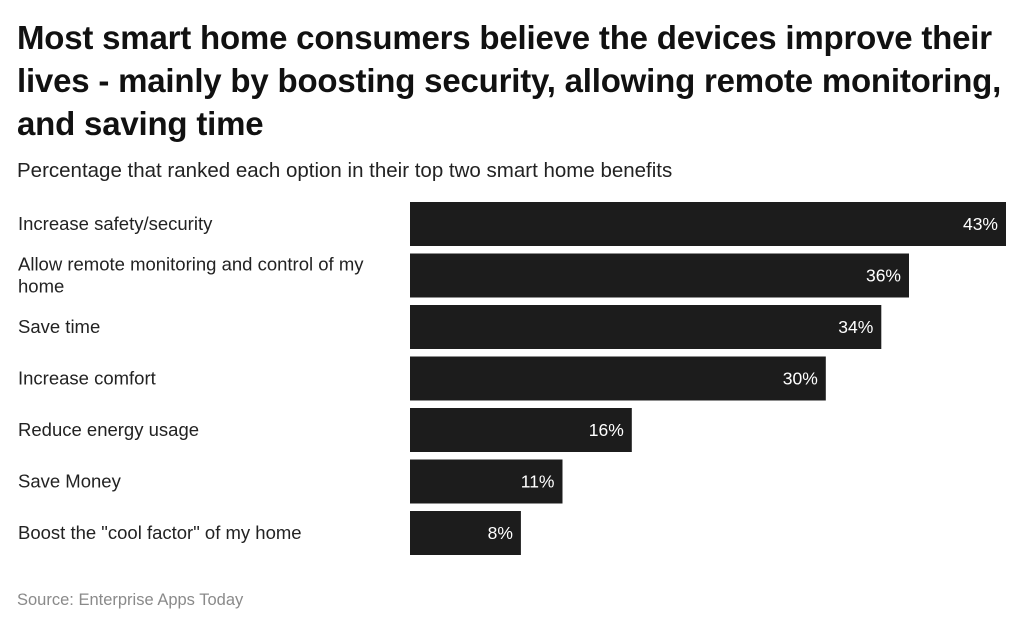 The image size is (1024, 628). What do you see at coordinates (855, 327) in the screenshot?
I see `bar-value-label: 34%` at bounding box center [855, 327].